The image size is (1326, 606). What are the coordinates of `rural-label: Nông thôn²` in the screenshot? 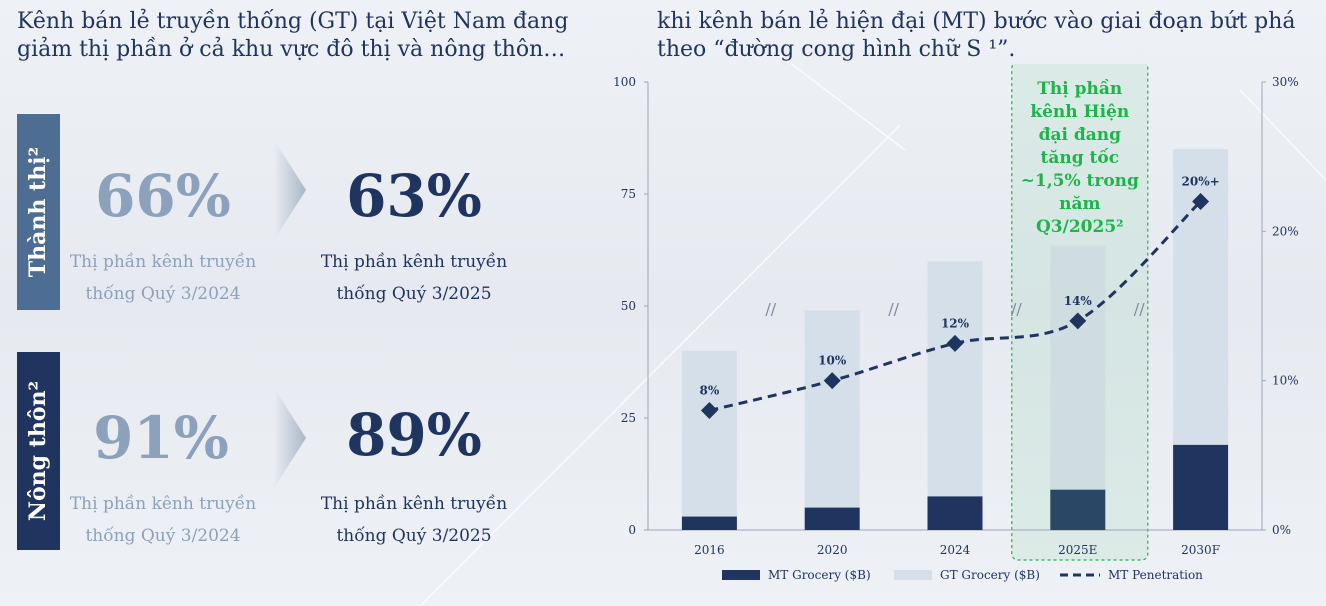 It's located at (38, 451).